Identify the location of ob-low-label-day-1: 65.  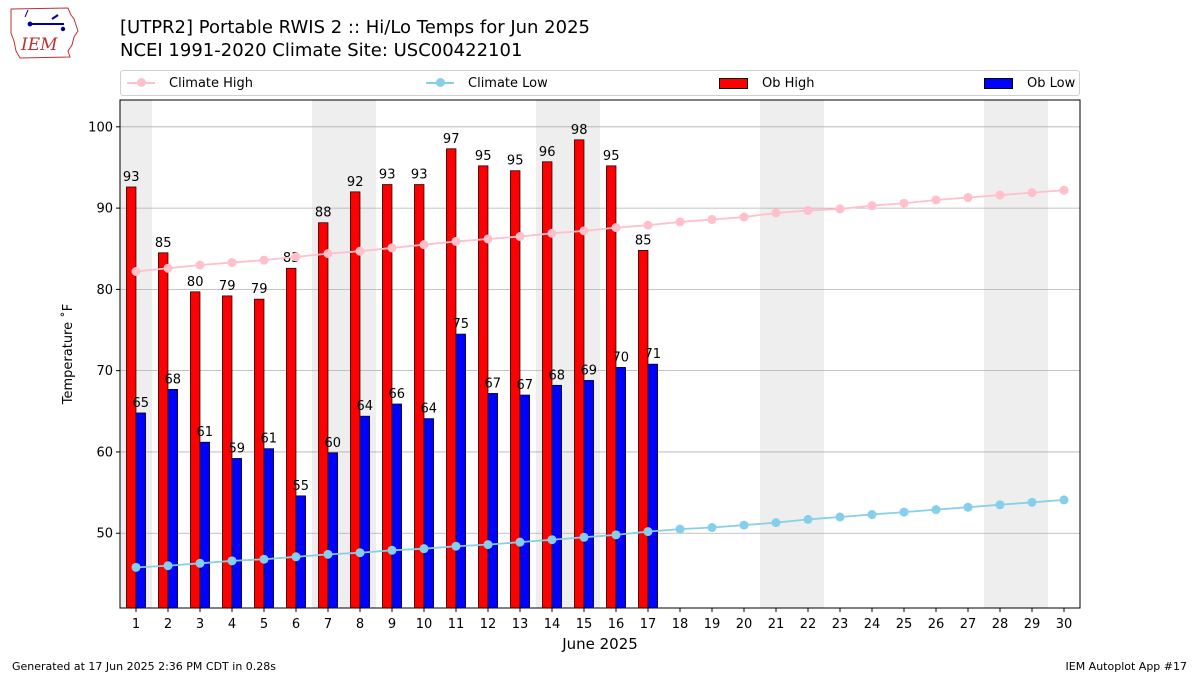
(141, 403).